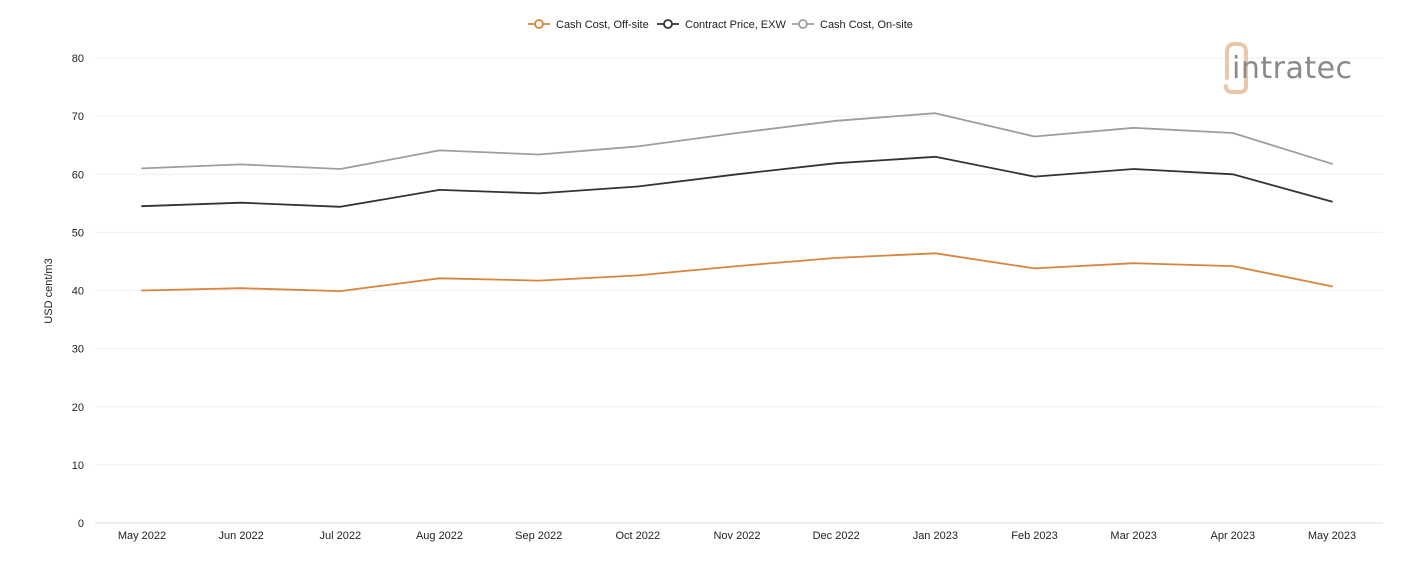 The width and height of the screenshot is (1401, 561). I want to click on x-tick-label: May 2022, so click(142, 536).